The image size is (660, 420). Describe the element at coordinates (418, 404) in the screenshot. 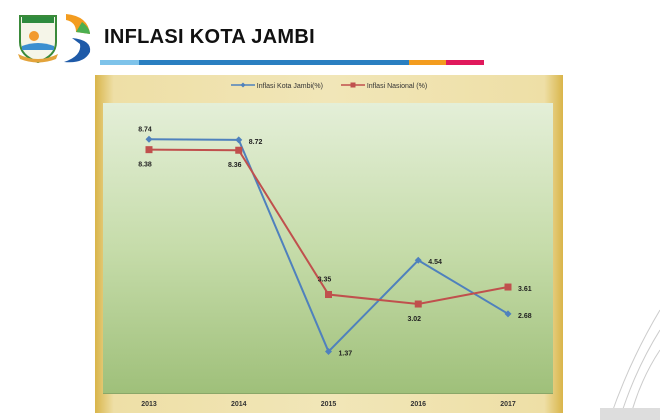

I see `x-tick-label: 2016` at that location.